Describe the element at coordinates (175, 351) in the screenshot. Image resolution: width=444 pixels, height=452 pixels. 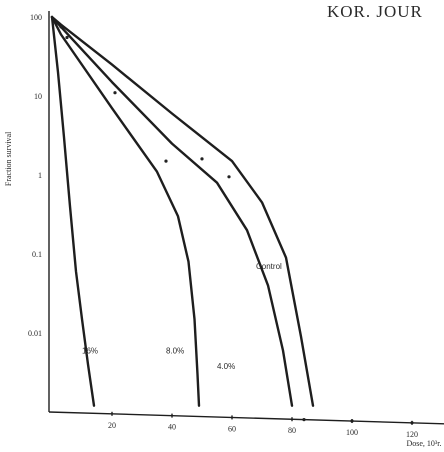
I see `series-label-eight-percent: 8.0%` at that location.